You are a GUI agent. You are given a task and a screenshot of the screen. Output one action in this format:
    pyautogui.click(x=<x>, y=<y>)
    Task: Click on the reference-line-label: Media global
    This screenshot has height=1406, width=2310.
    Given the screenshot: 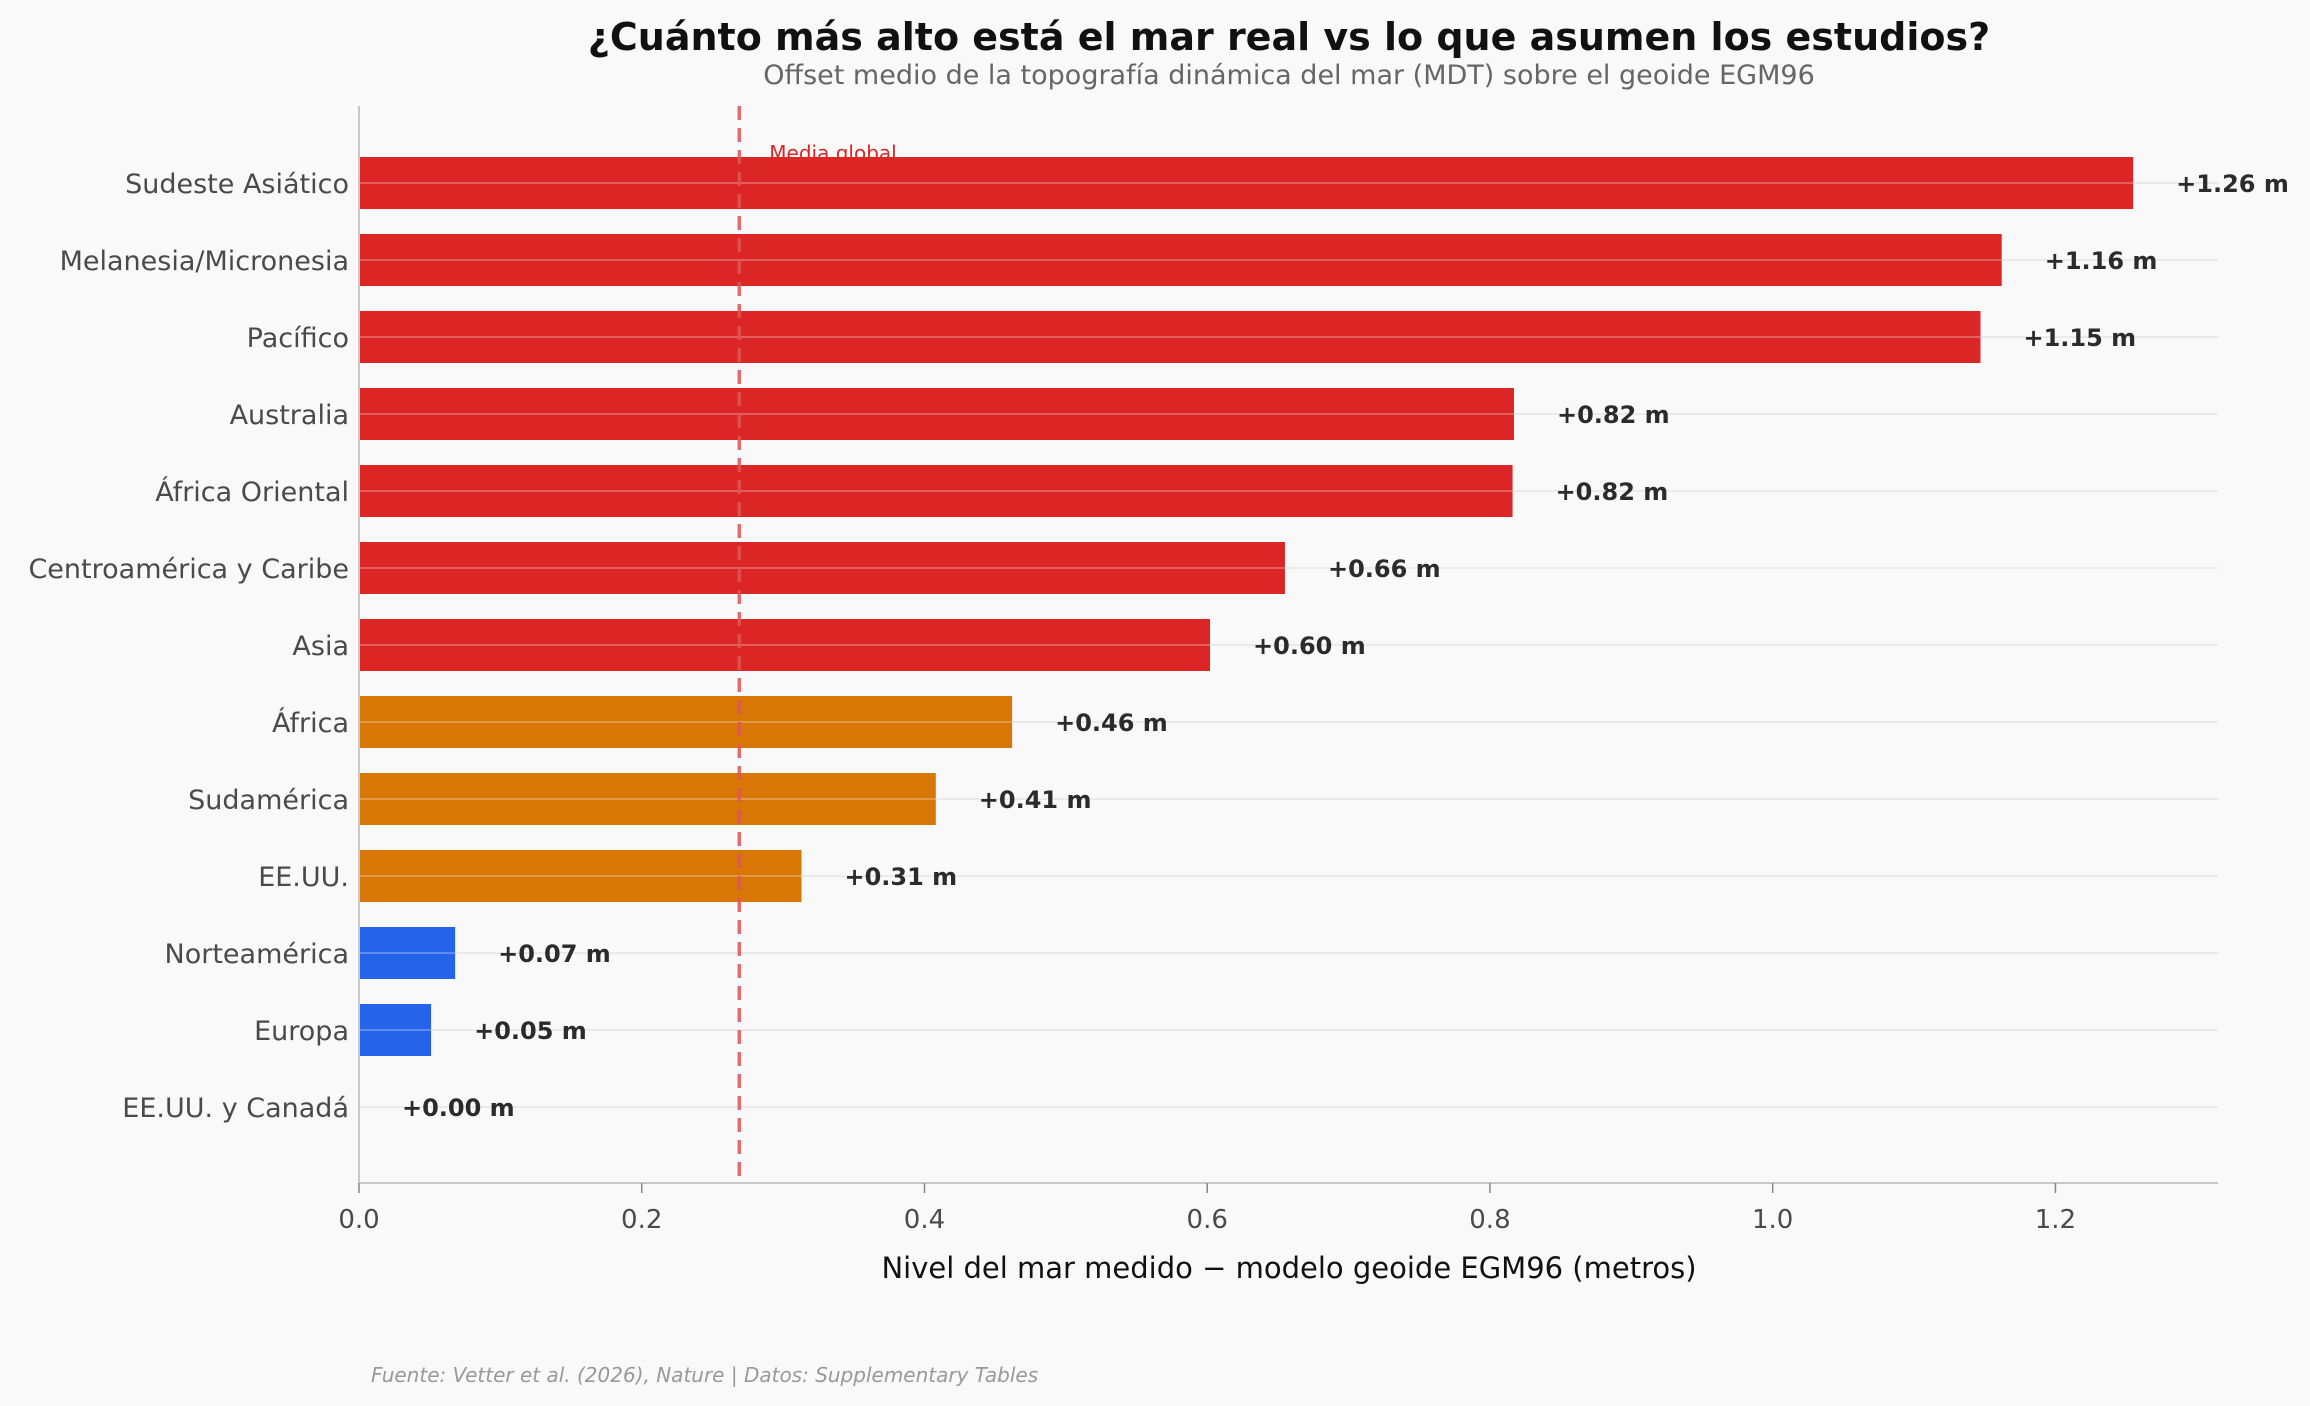 What is the action you would take?
    pyautogui.click(x=832, y=153)
    